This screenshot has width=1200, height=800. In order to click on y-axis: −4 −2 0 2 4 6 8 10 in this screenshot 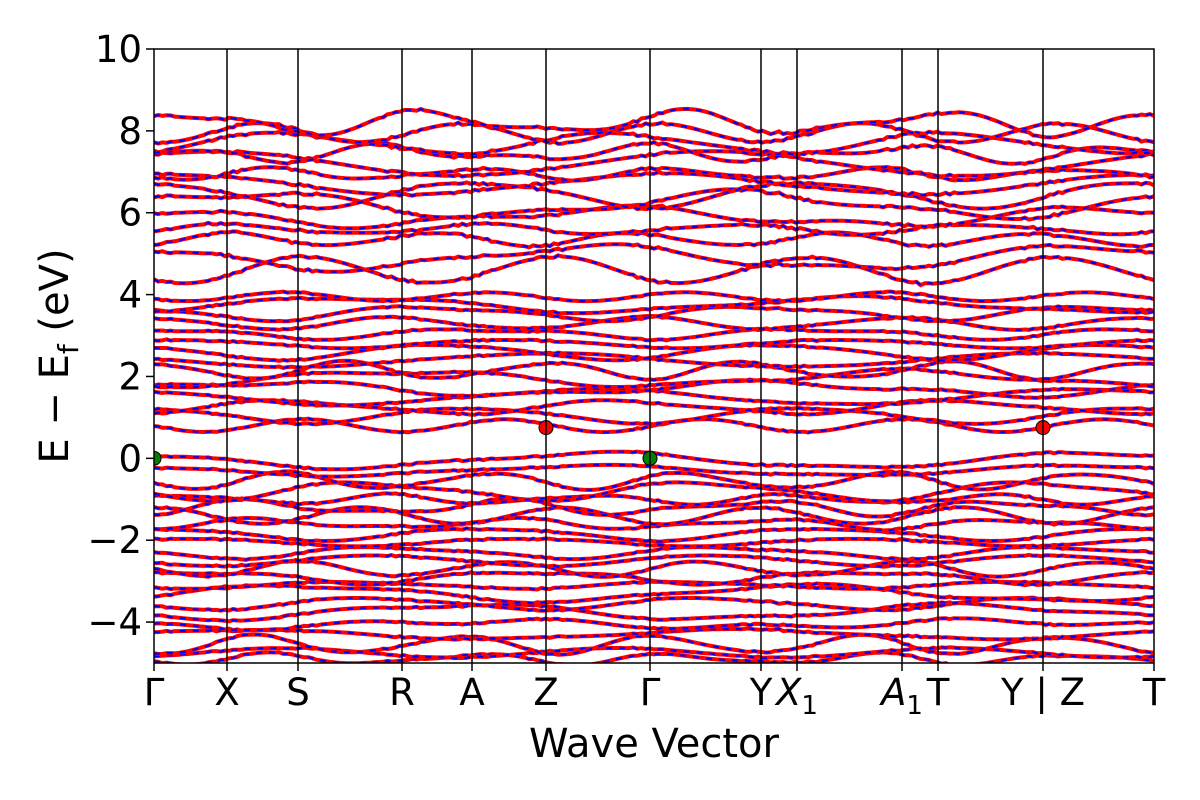, I will do `click(120, 336)`.